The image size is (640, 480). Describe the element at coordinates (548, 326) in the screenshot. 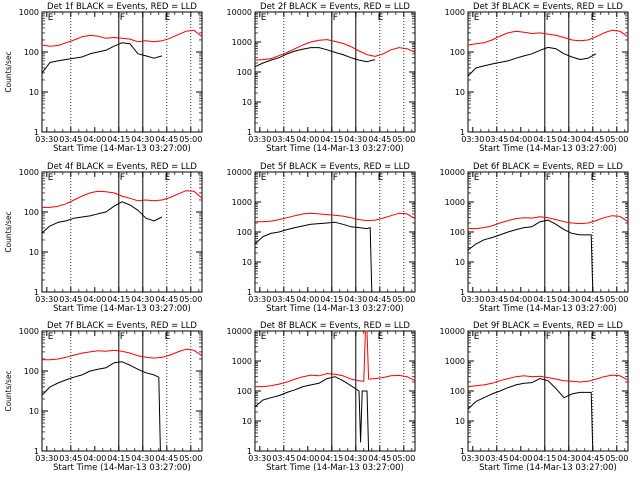

I see `chart-title: Det 9f BLACK = Events, RED = LLD` at that location.